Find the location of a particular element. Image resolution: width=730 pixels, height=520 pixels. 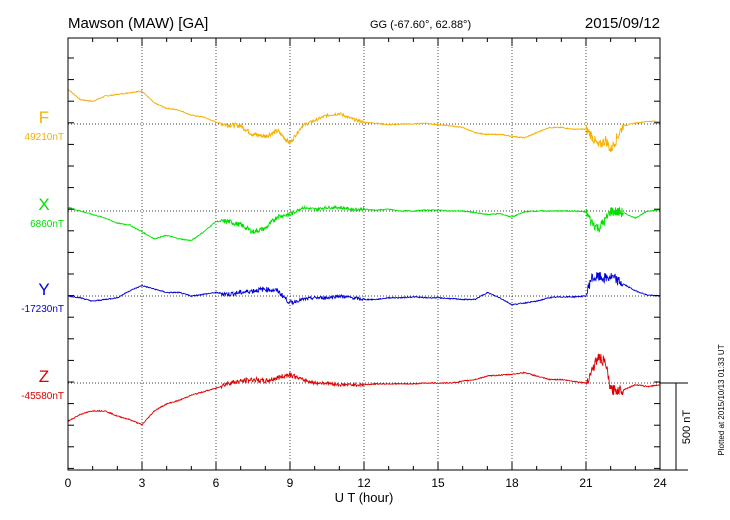

x-tick-label: 0 is located at coordinates (68, 483).